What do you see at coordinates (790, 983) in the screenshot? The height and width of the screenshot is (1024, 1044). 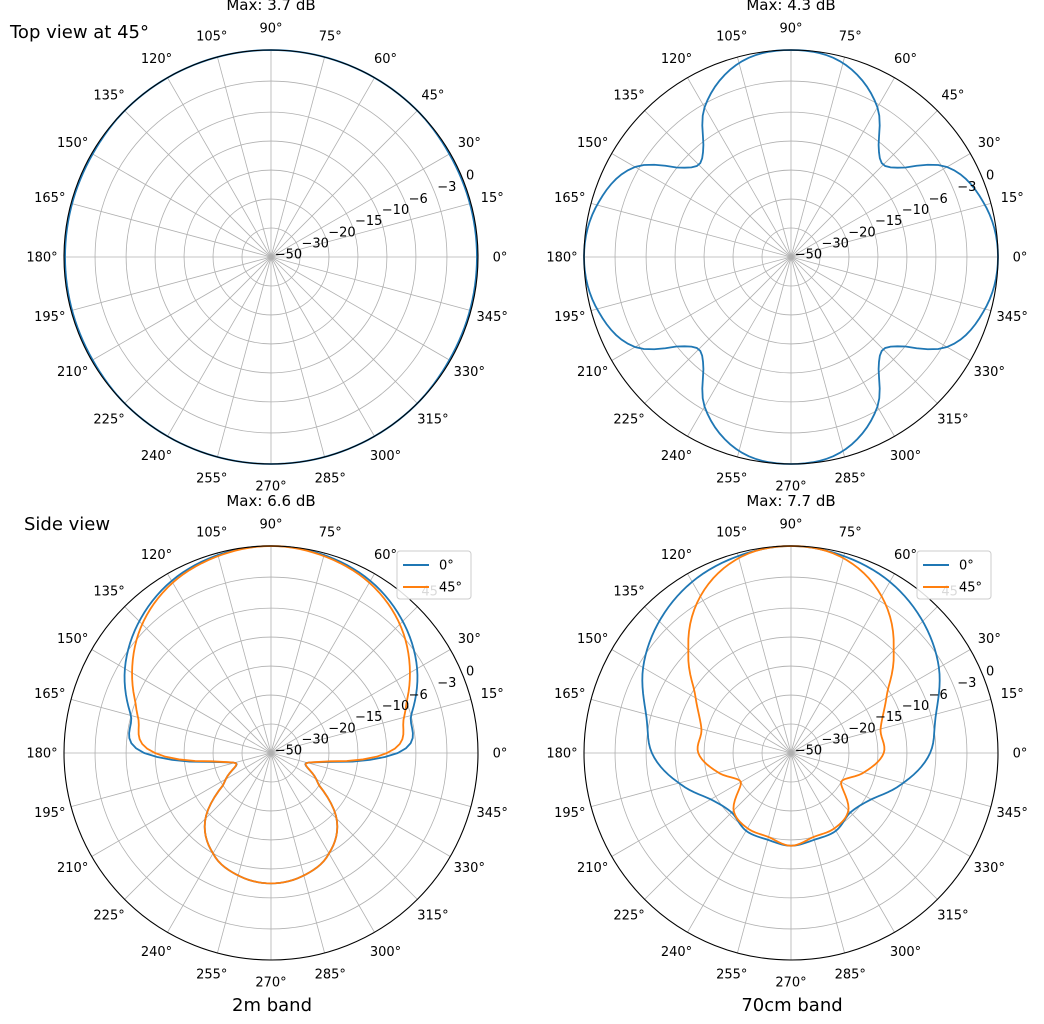 I see `angle-tick-label: 270°` at bounding box center [790, 983].